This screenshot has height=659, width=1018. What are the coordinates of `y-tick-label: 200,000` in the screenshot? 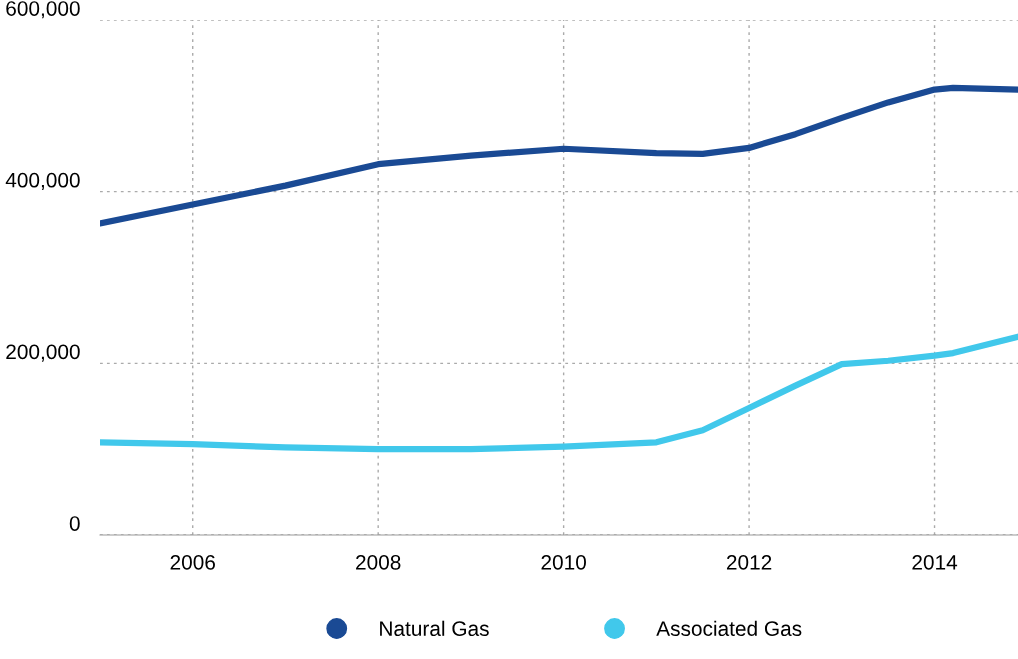 It's located at (43, 353).